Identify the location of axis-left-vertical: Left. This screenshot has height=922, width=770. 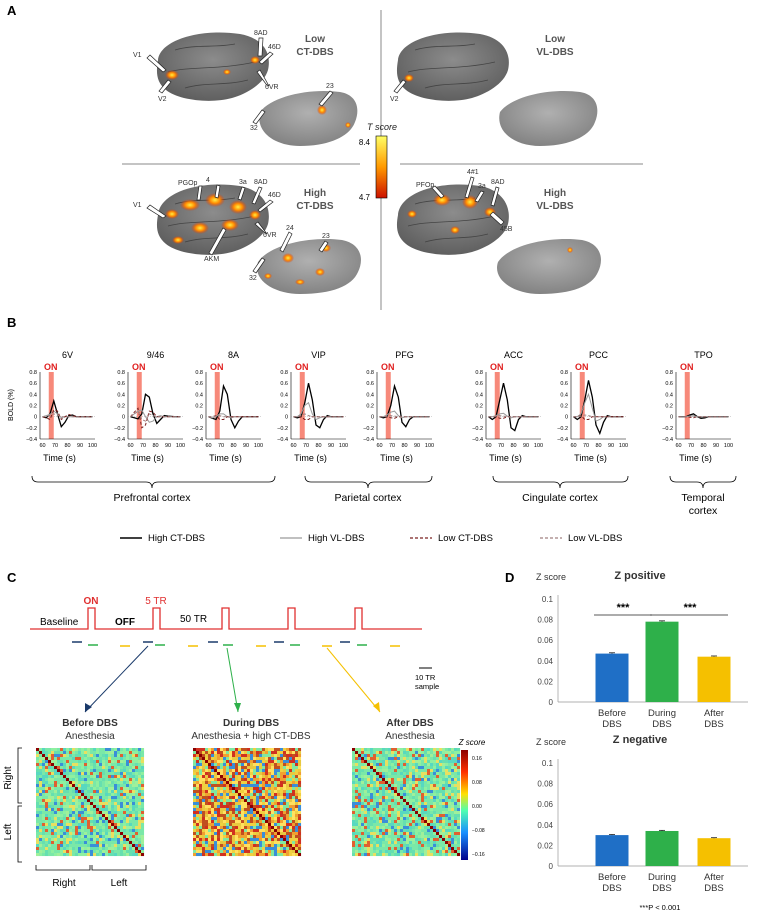
(8, 831).